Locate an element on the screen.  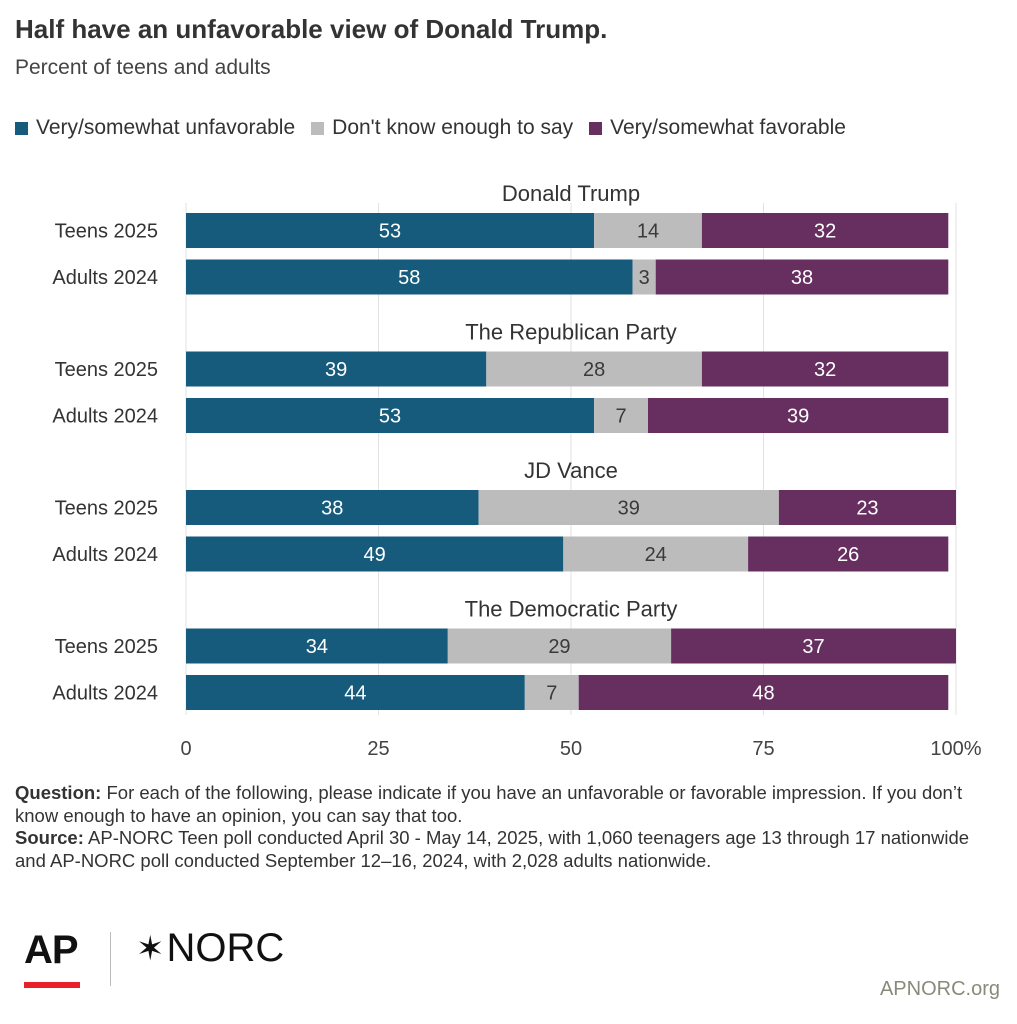
site-link: APNORC.org is located at coordinates (939, 989).